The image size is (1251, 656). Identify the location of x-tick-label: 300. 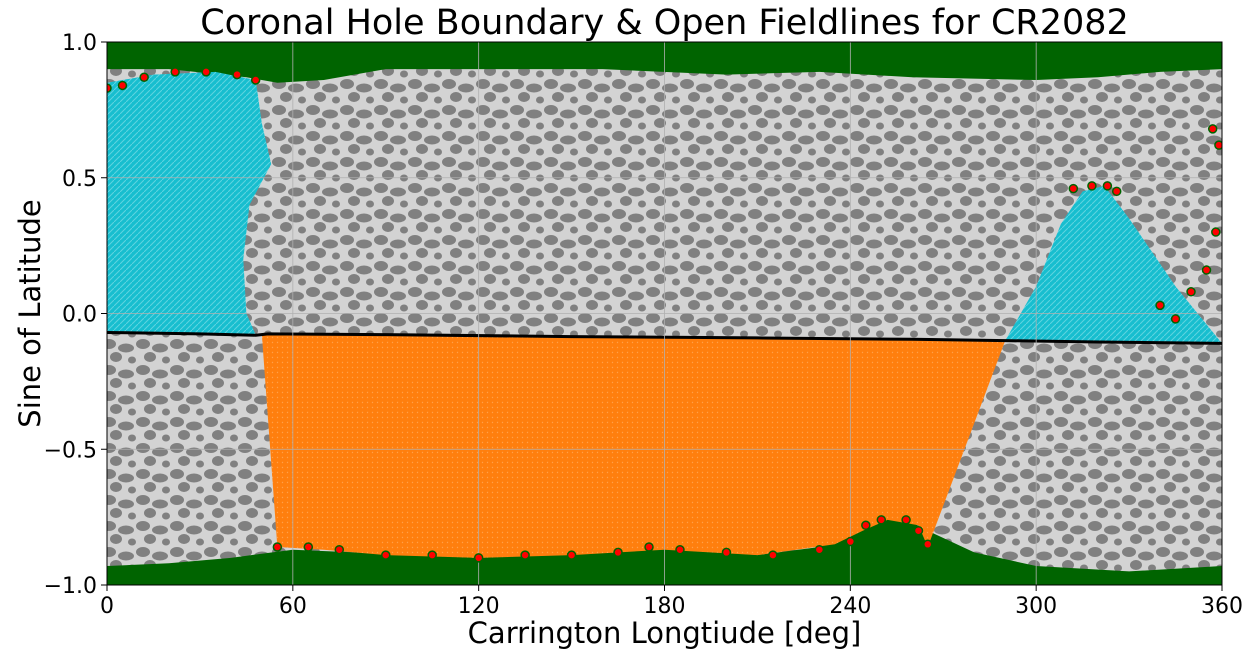
(1036, 606).